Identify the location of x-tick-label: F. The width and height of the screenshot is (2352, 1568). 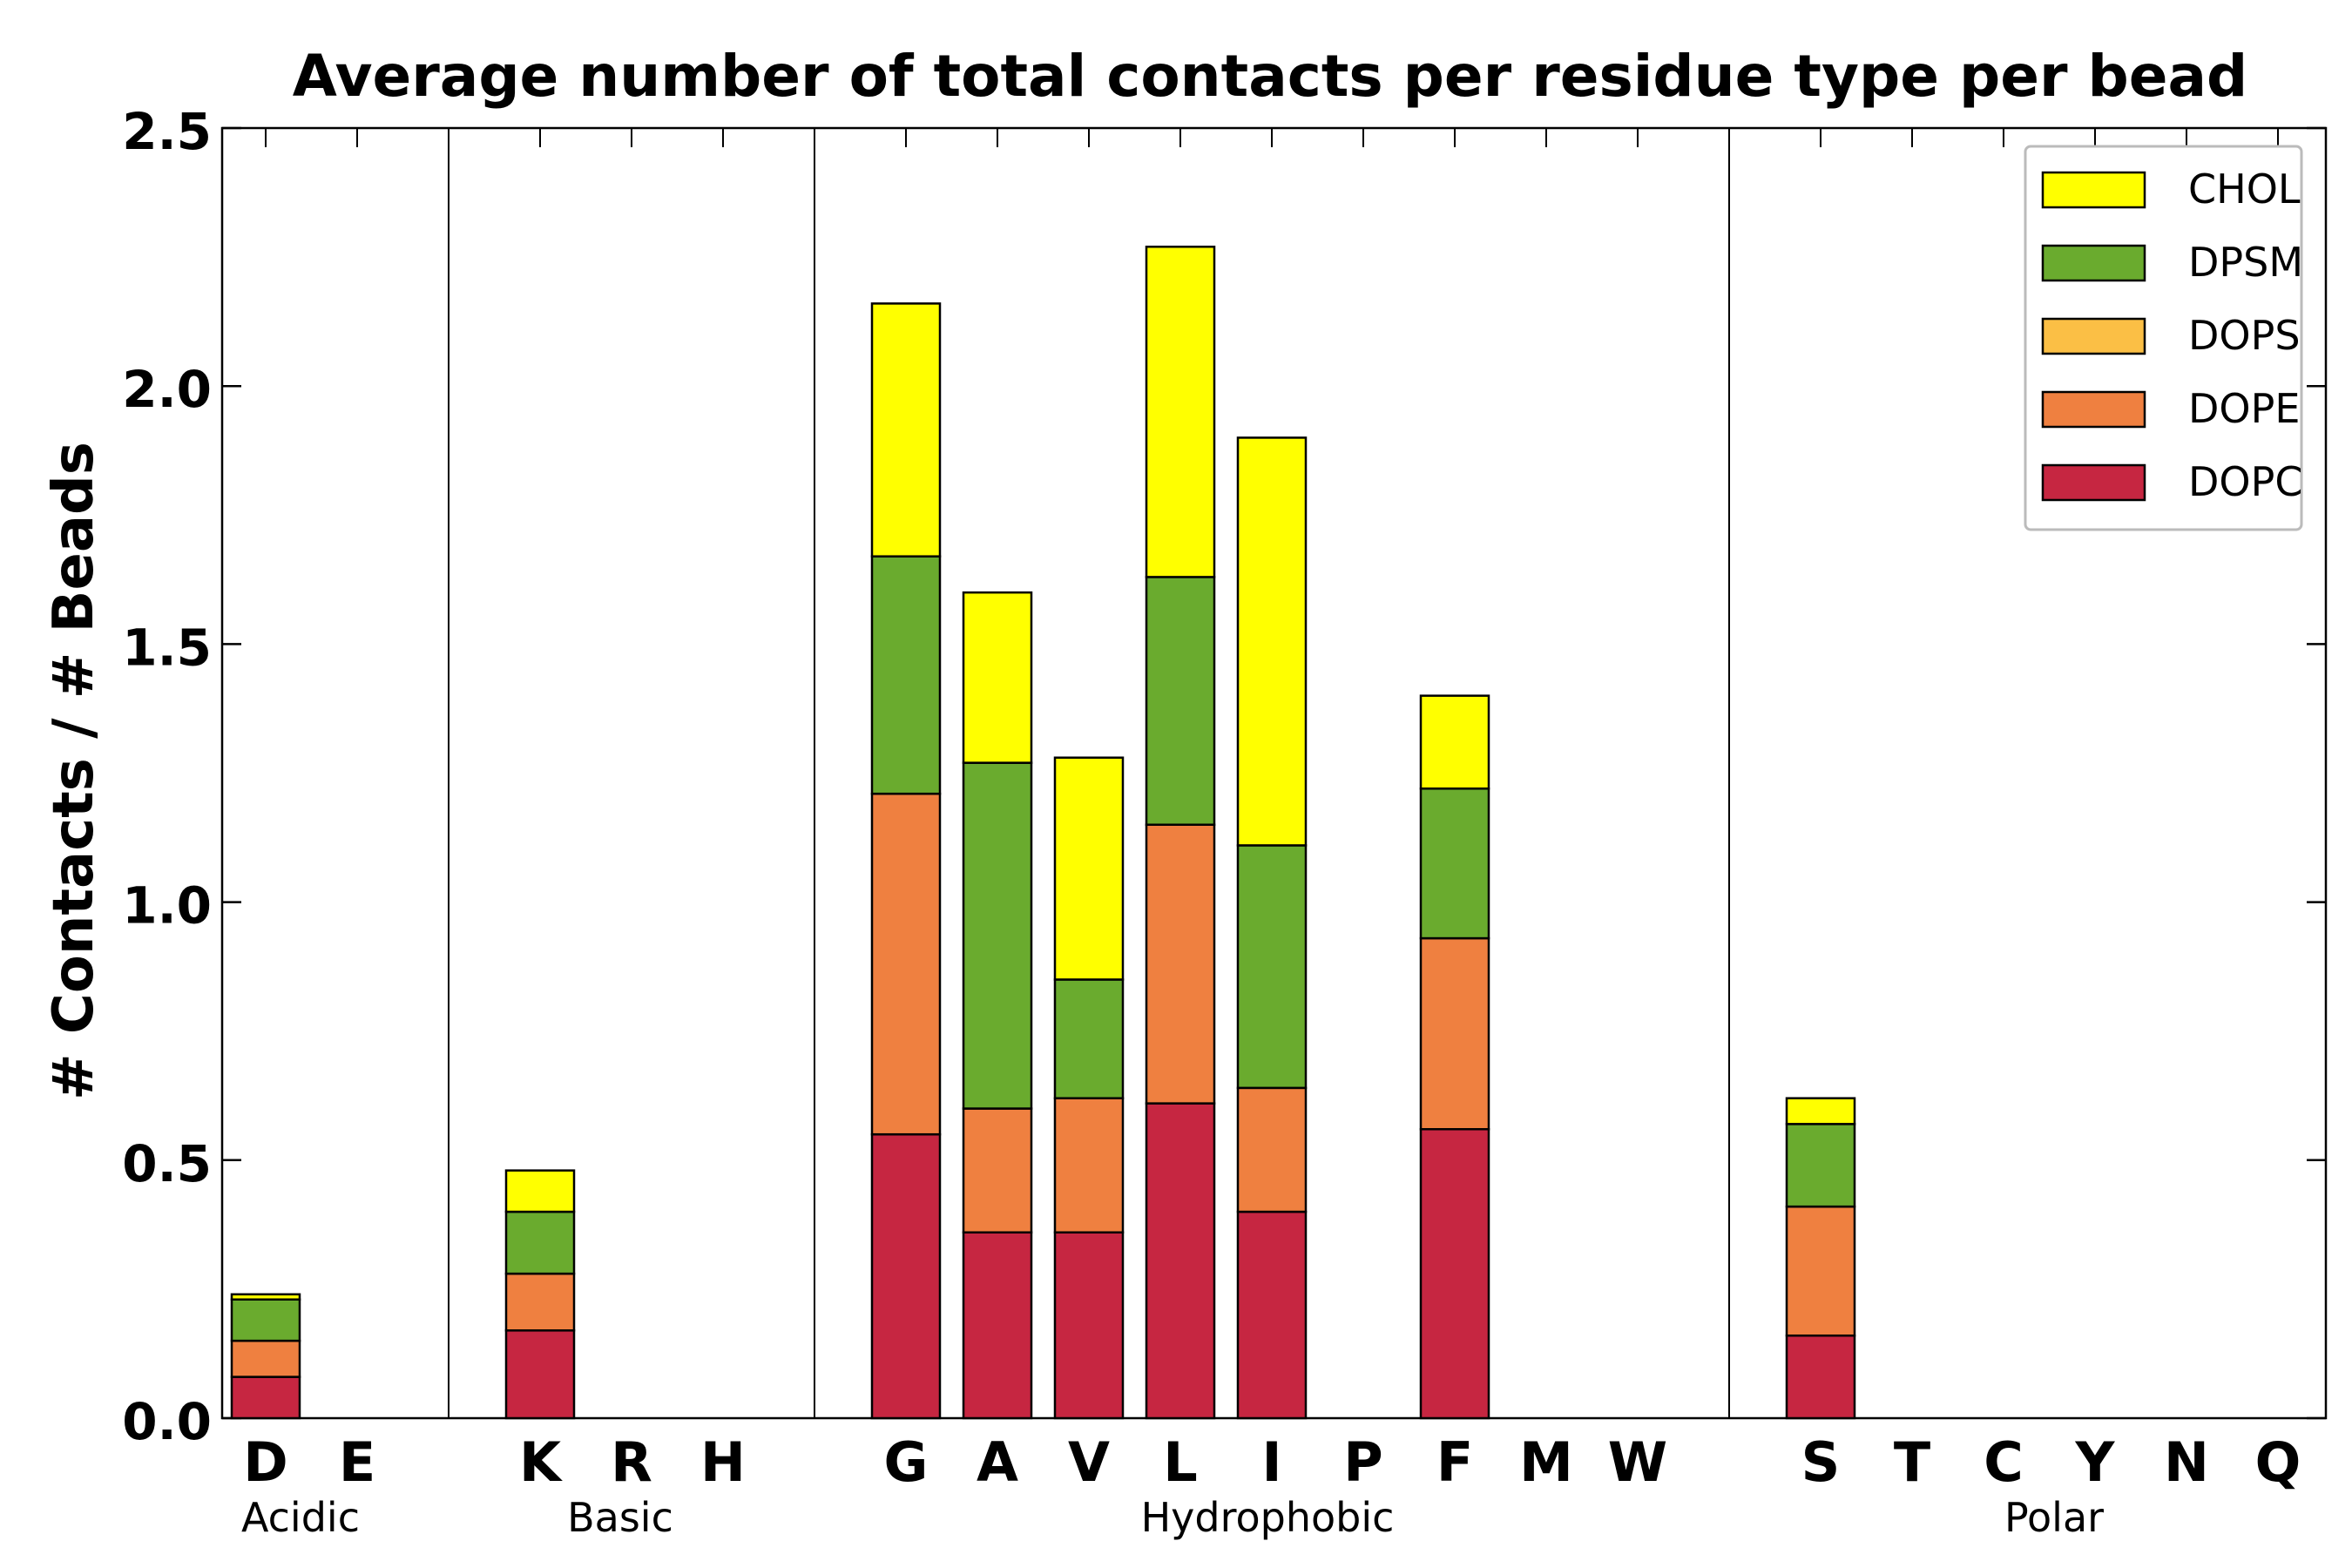
(1454, 1462).